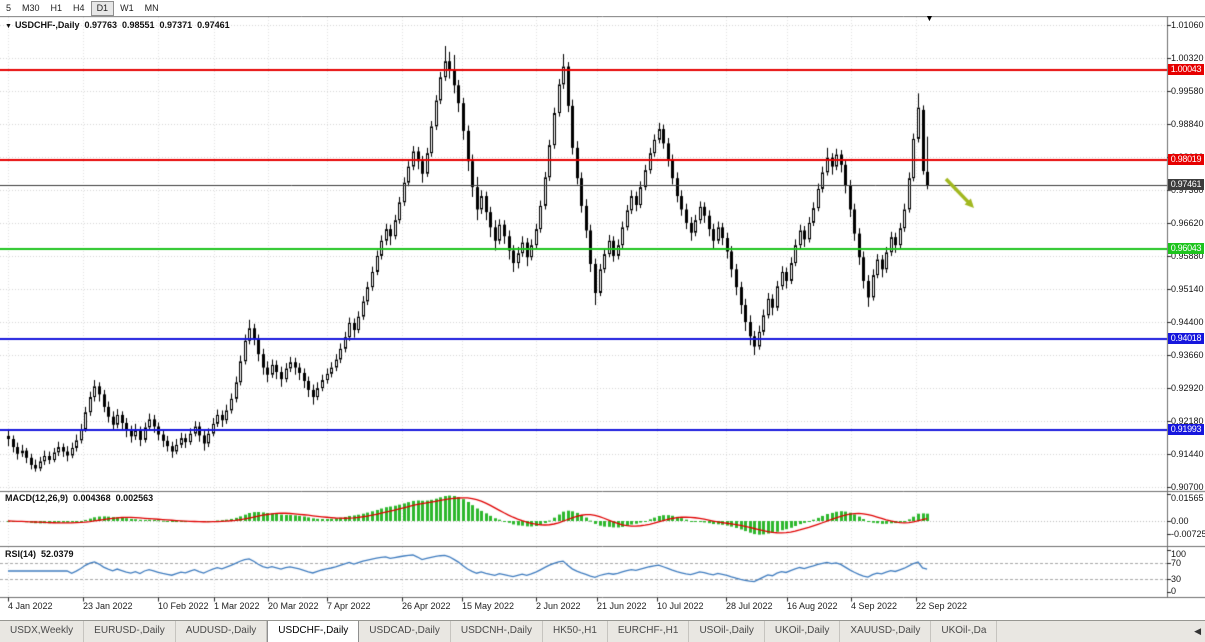 This screenshot has height=642, width=1205. Describe the element at coordinates (57, 554) in the screenshot. I see `rsi-value: 52.0379` at that location.